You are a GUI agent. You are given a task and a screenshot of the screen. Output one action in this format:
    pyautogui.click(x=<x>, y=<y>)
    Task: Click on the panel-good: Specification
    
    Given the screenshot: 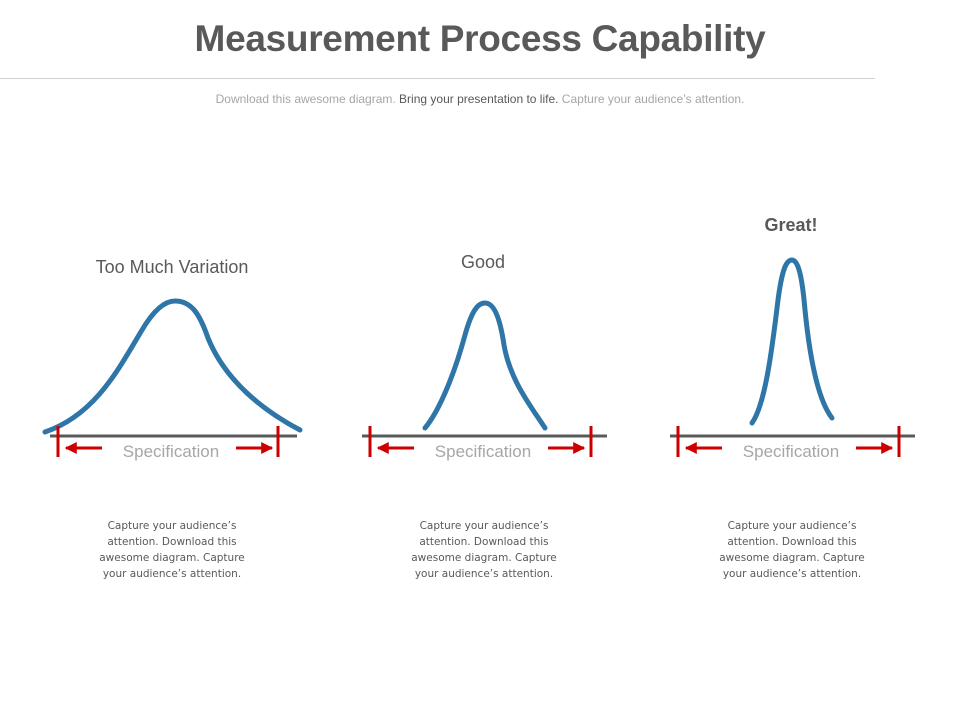 What is the action you would take?
    pyautogui.click(x=484, y=380)
    